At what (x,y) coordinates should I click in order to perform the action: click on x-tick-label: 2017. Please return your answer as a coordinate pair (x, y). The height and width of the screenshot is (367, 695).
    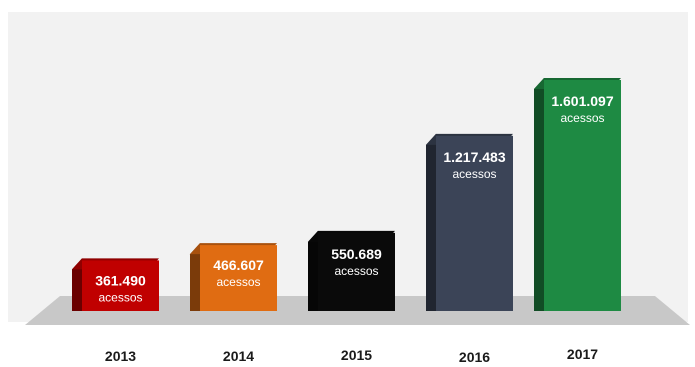
    Looking at the image, I should click on (582, 354).